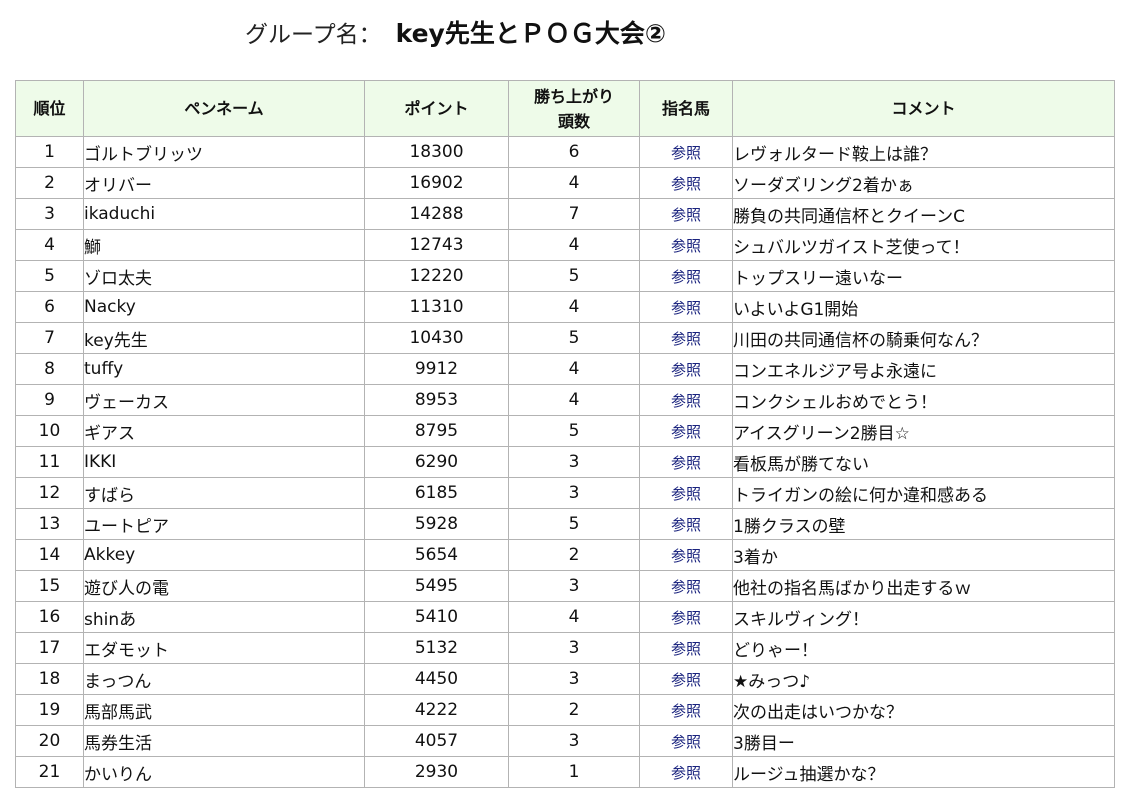 The image size is (1129, 809). I want to click on pen-name-cell: IKKI, so click(224, 462).